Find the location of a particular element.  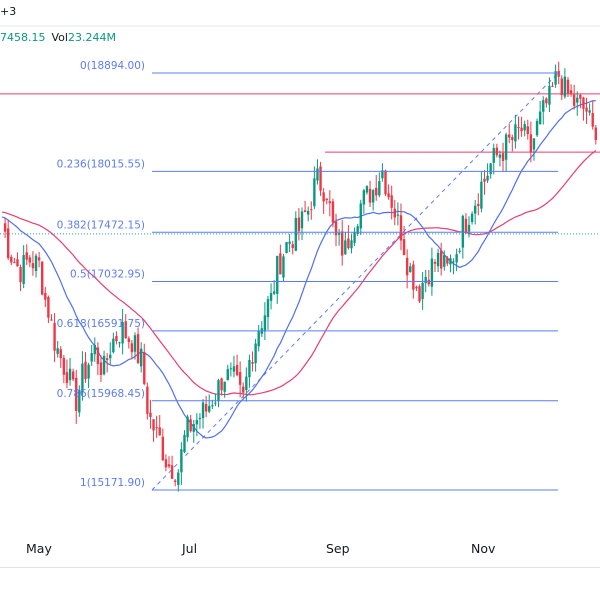

fib-level-label: 0.786(15968.45) is located at coordinates (101, 394).